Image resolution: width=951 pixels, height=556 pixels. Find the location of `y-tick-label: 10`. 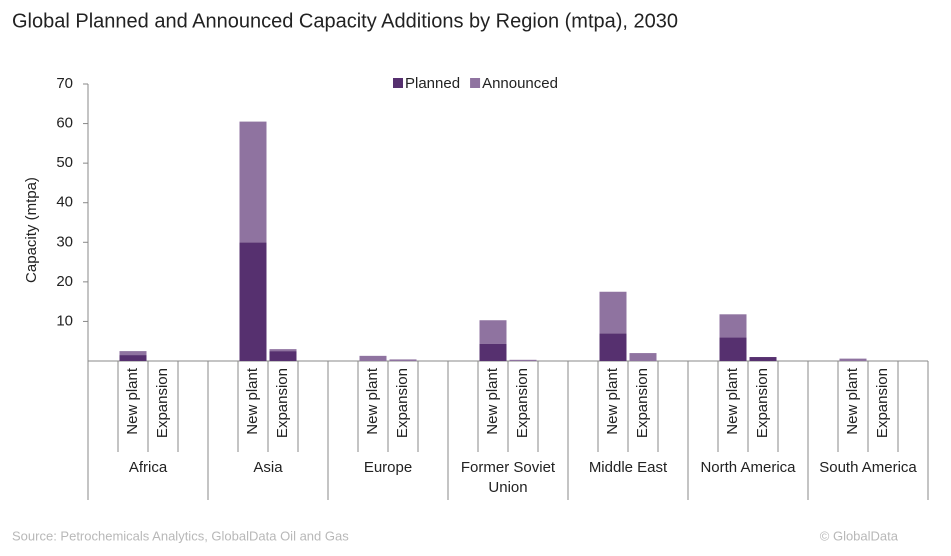

y-tick-label: 10 is located at coordinates (64, 320).